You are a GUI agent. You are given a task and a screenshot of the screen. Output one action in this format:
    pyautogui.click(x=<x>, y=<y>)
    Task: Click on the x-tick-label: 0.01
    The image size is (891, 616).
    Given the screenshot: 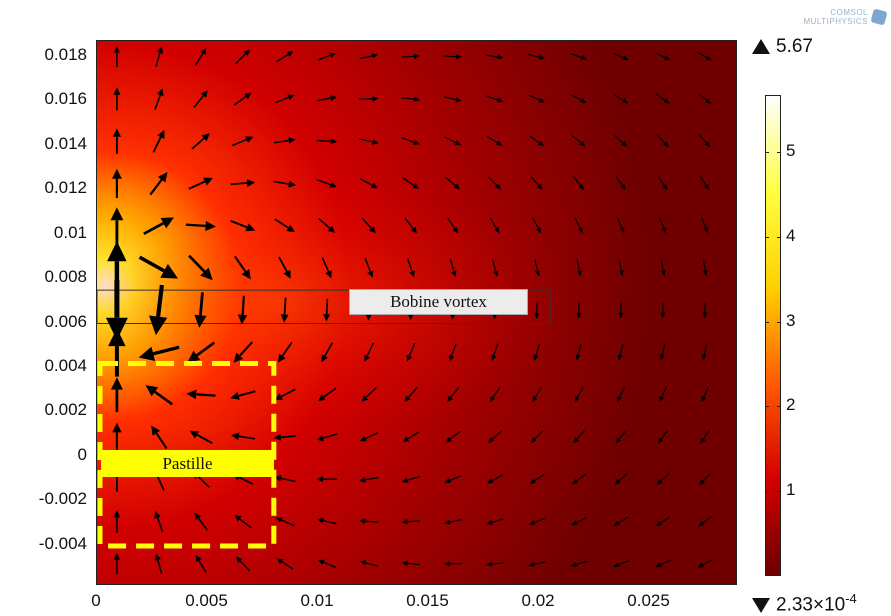 What is the action you would take?
    pyautogui.click(x=317, y=601)
    